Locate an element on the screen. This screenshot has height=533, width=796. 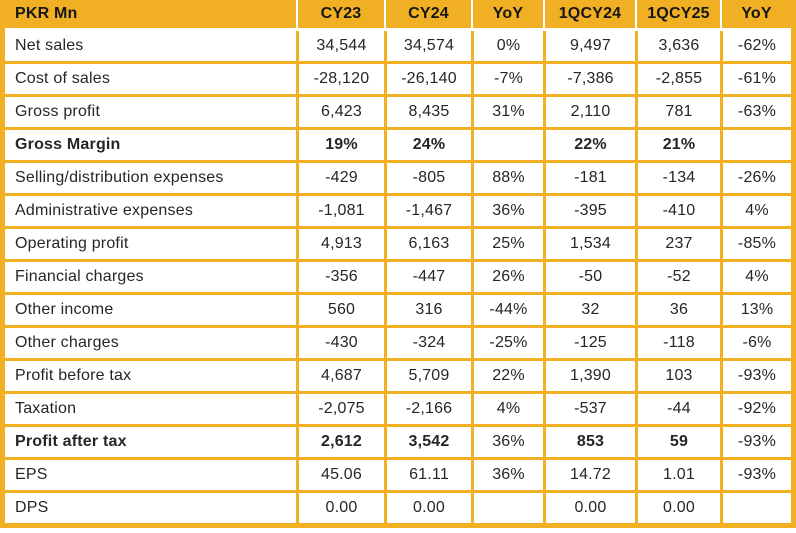
value-cell: -44% is located at coordinates (507, 311).